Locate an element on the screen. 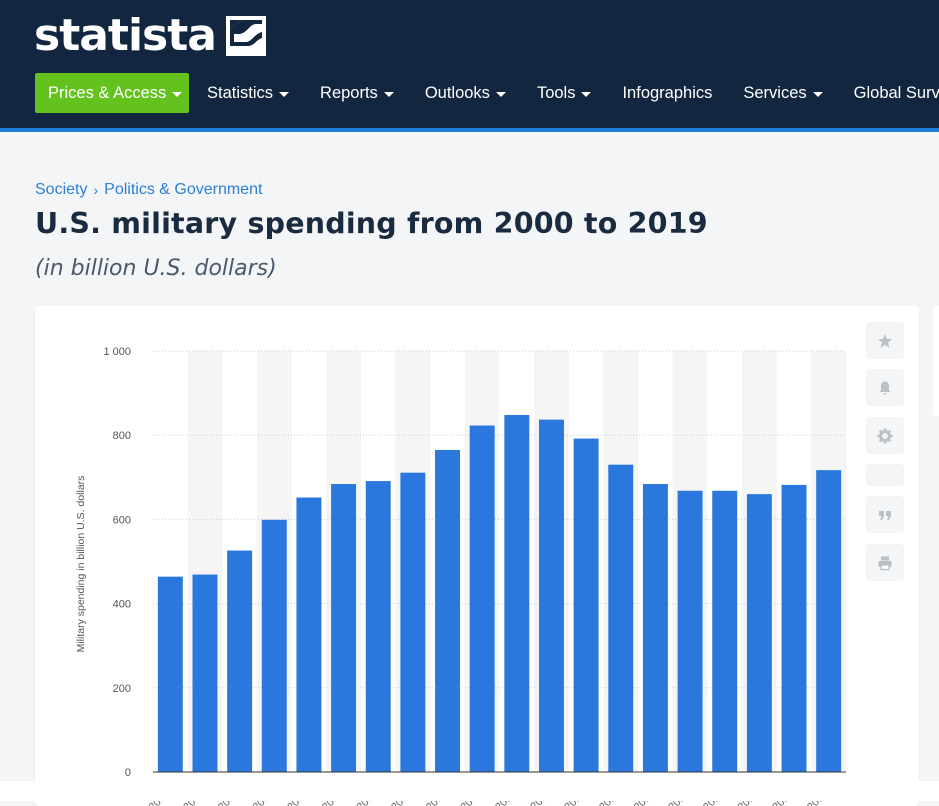 The width and height of the screenshot is (939, 806). bar-2016 is located at coordinates (725, 631).